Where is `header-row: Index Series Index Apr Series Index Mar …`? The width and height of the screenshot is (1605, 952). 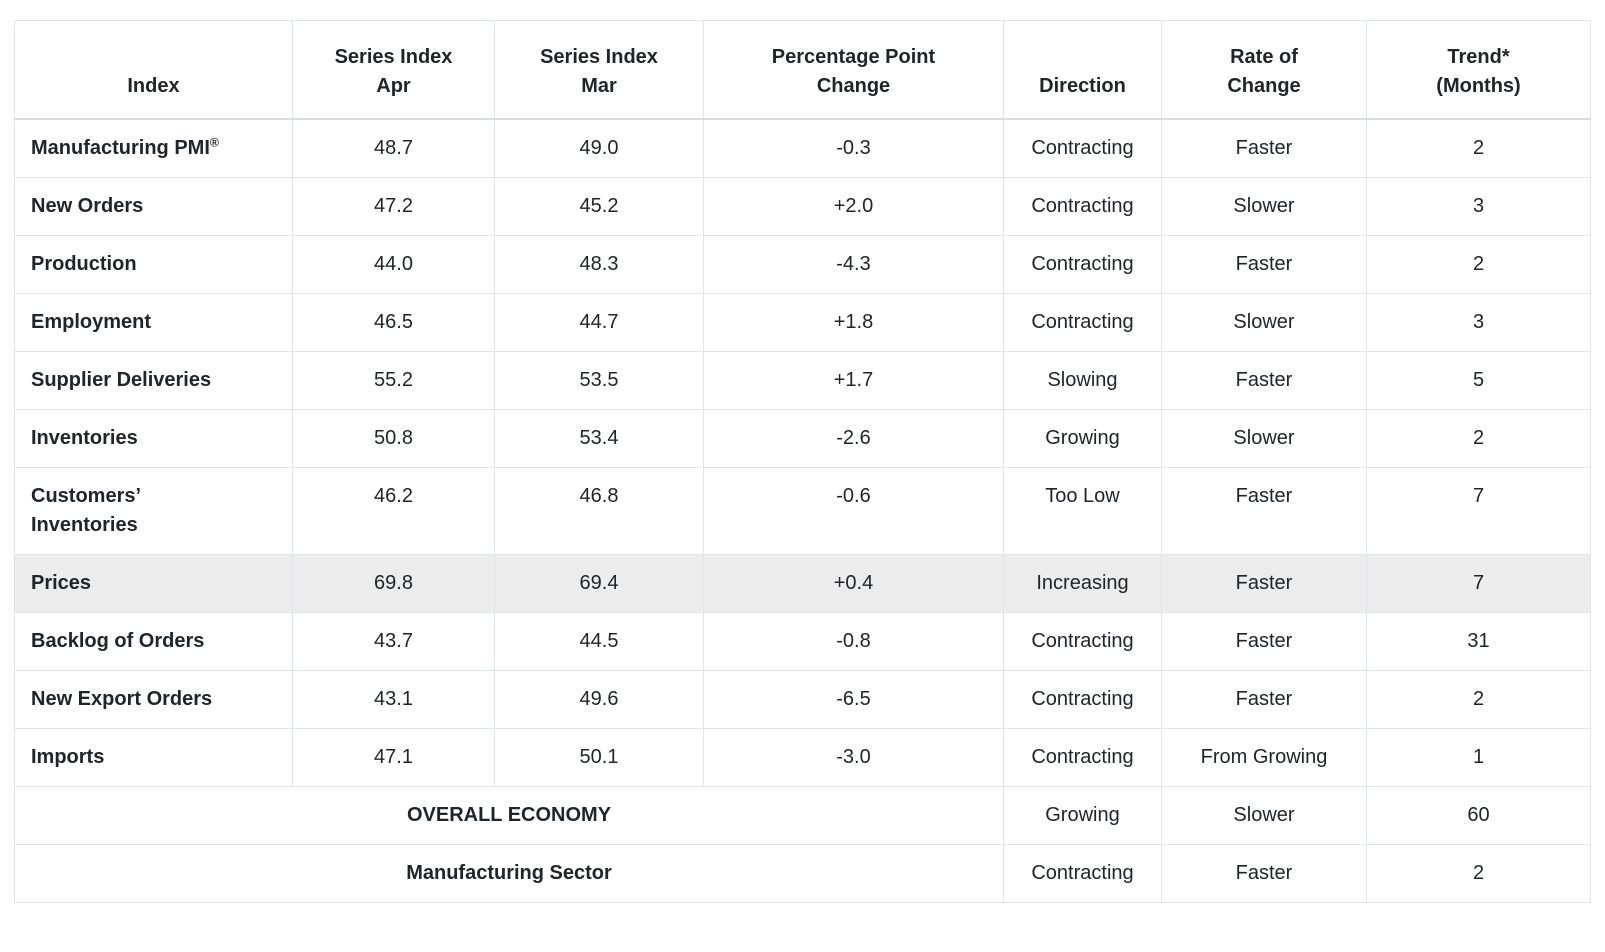 header-row: Index Series Index Apr Series Index Mar … is located at coordinates (802, 70).